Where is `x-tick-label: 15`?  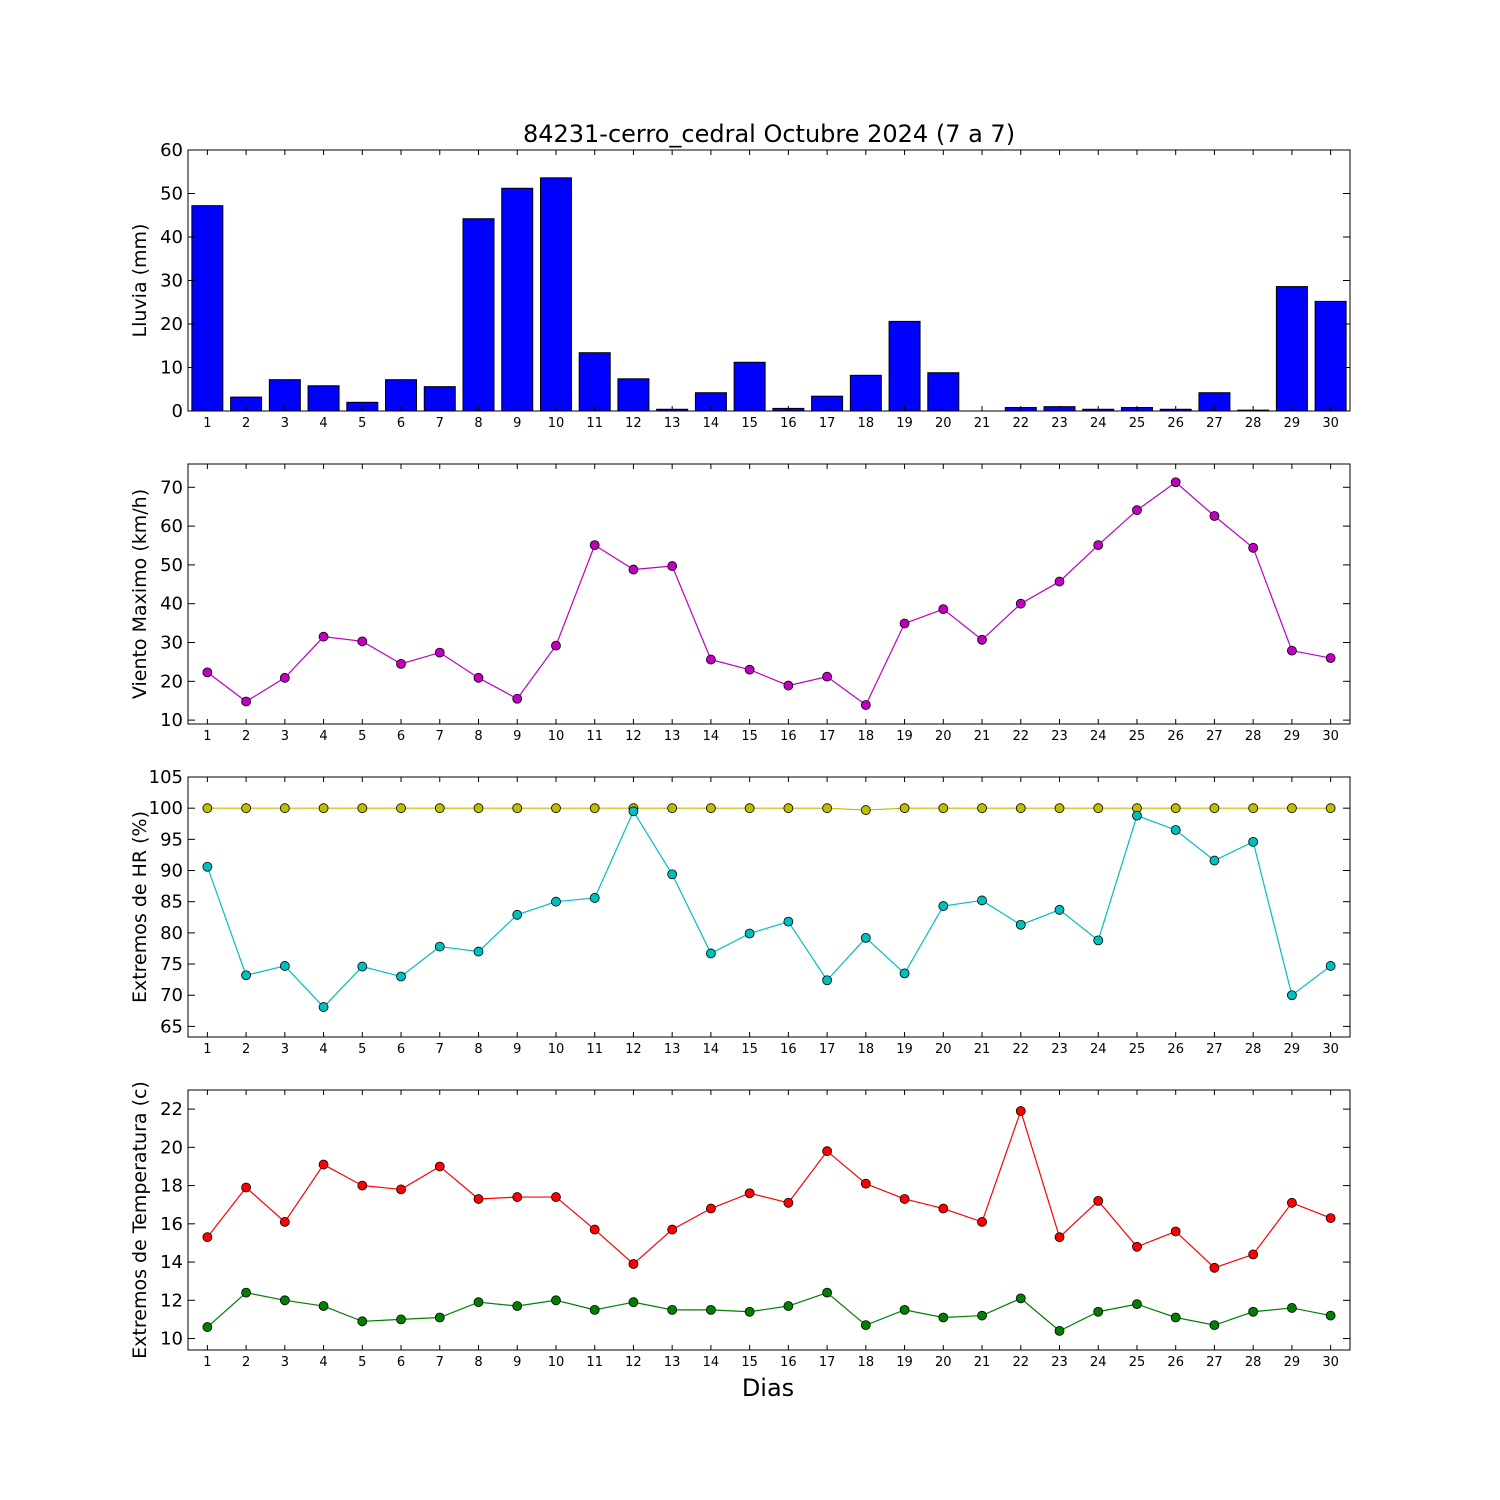
x-tick-label: 15 is located at coordinates (749, 423).